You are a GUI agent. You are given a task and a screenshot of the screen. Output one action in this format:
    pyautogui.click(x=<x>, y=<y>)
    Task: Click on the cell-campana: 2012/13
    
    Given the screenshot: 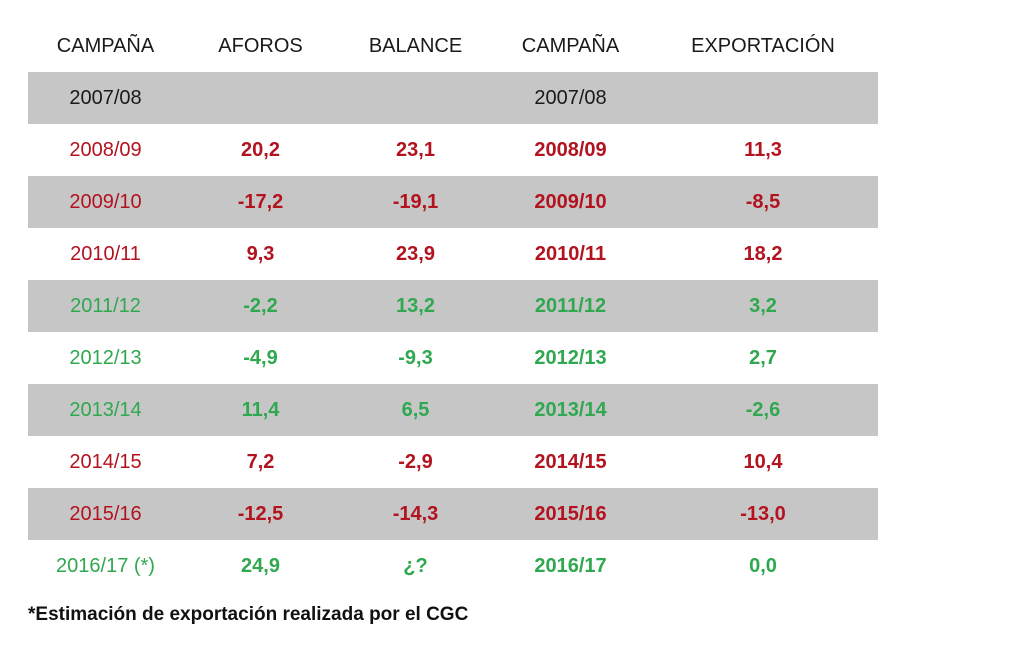 What is the action you would take?
    pyautogui.click(x=105, y=357)
    